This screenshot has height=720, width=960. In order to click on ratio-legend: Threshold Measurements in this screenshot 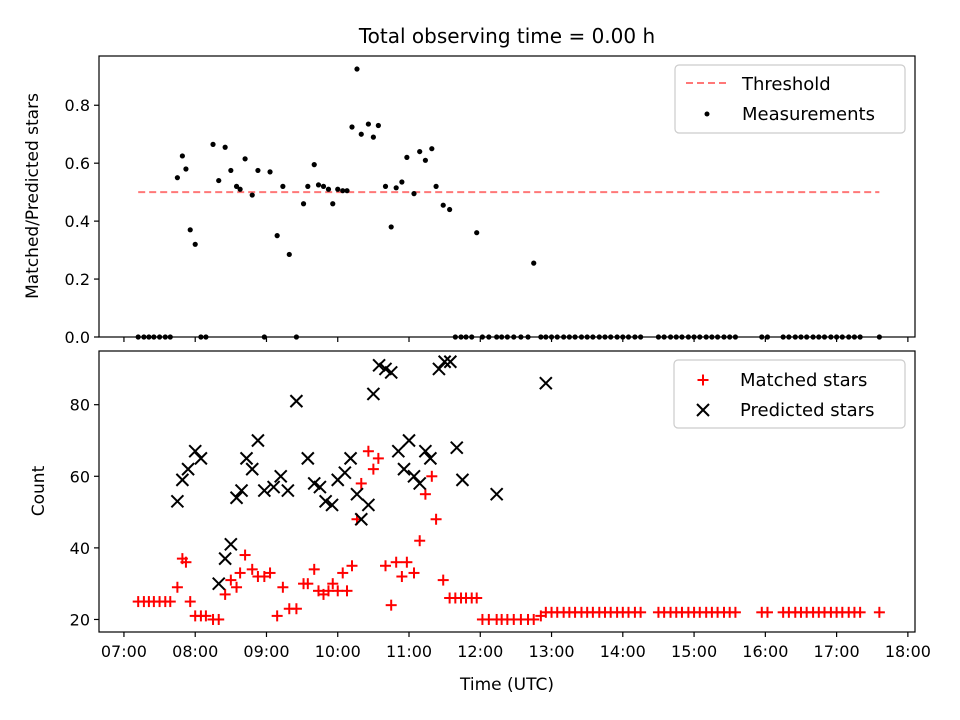, I will do `click(790, 99)`.